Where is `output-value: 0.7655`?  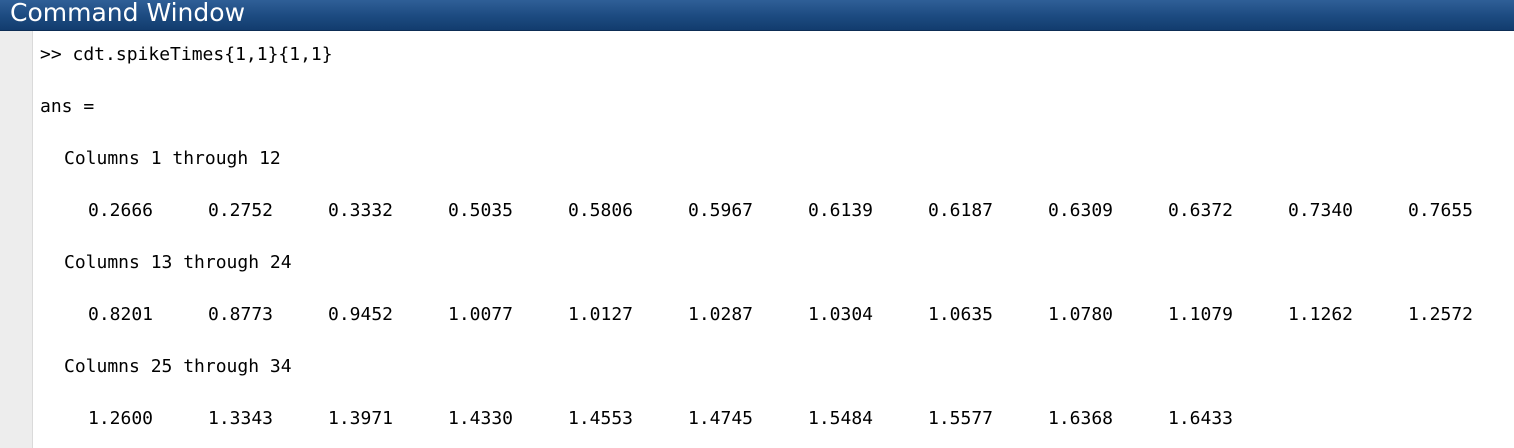
output-value: 0.7655 is located at coordinates (1441, 210).